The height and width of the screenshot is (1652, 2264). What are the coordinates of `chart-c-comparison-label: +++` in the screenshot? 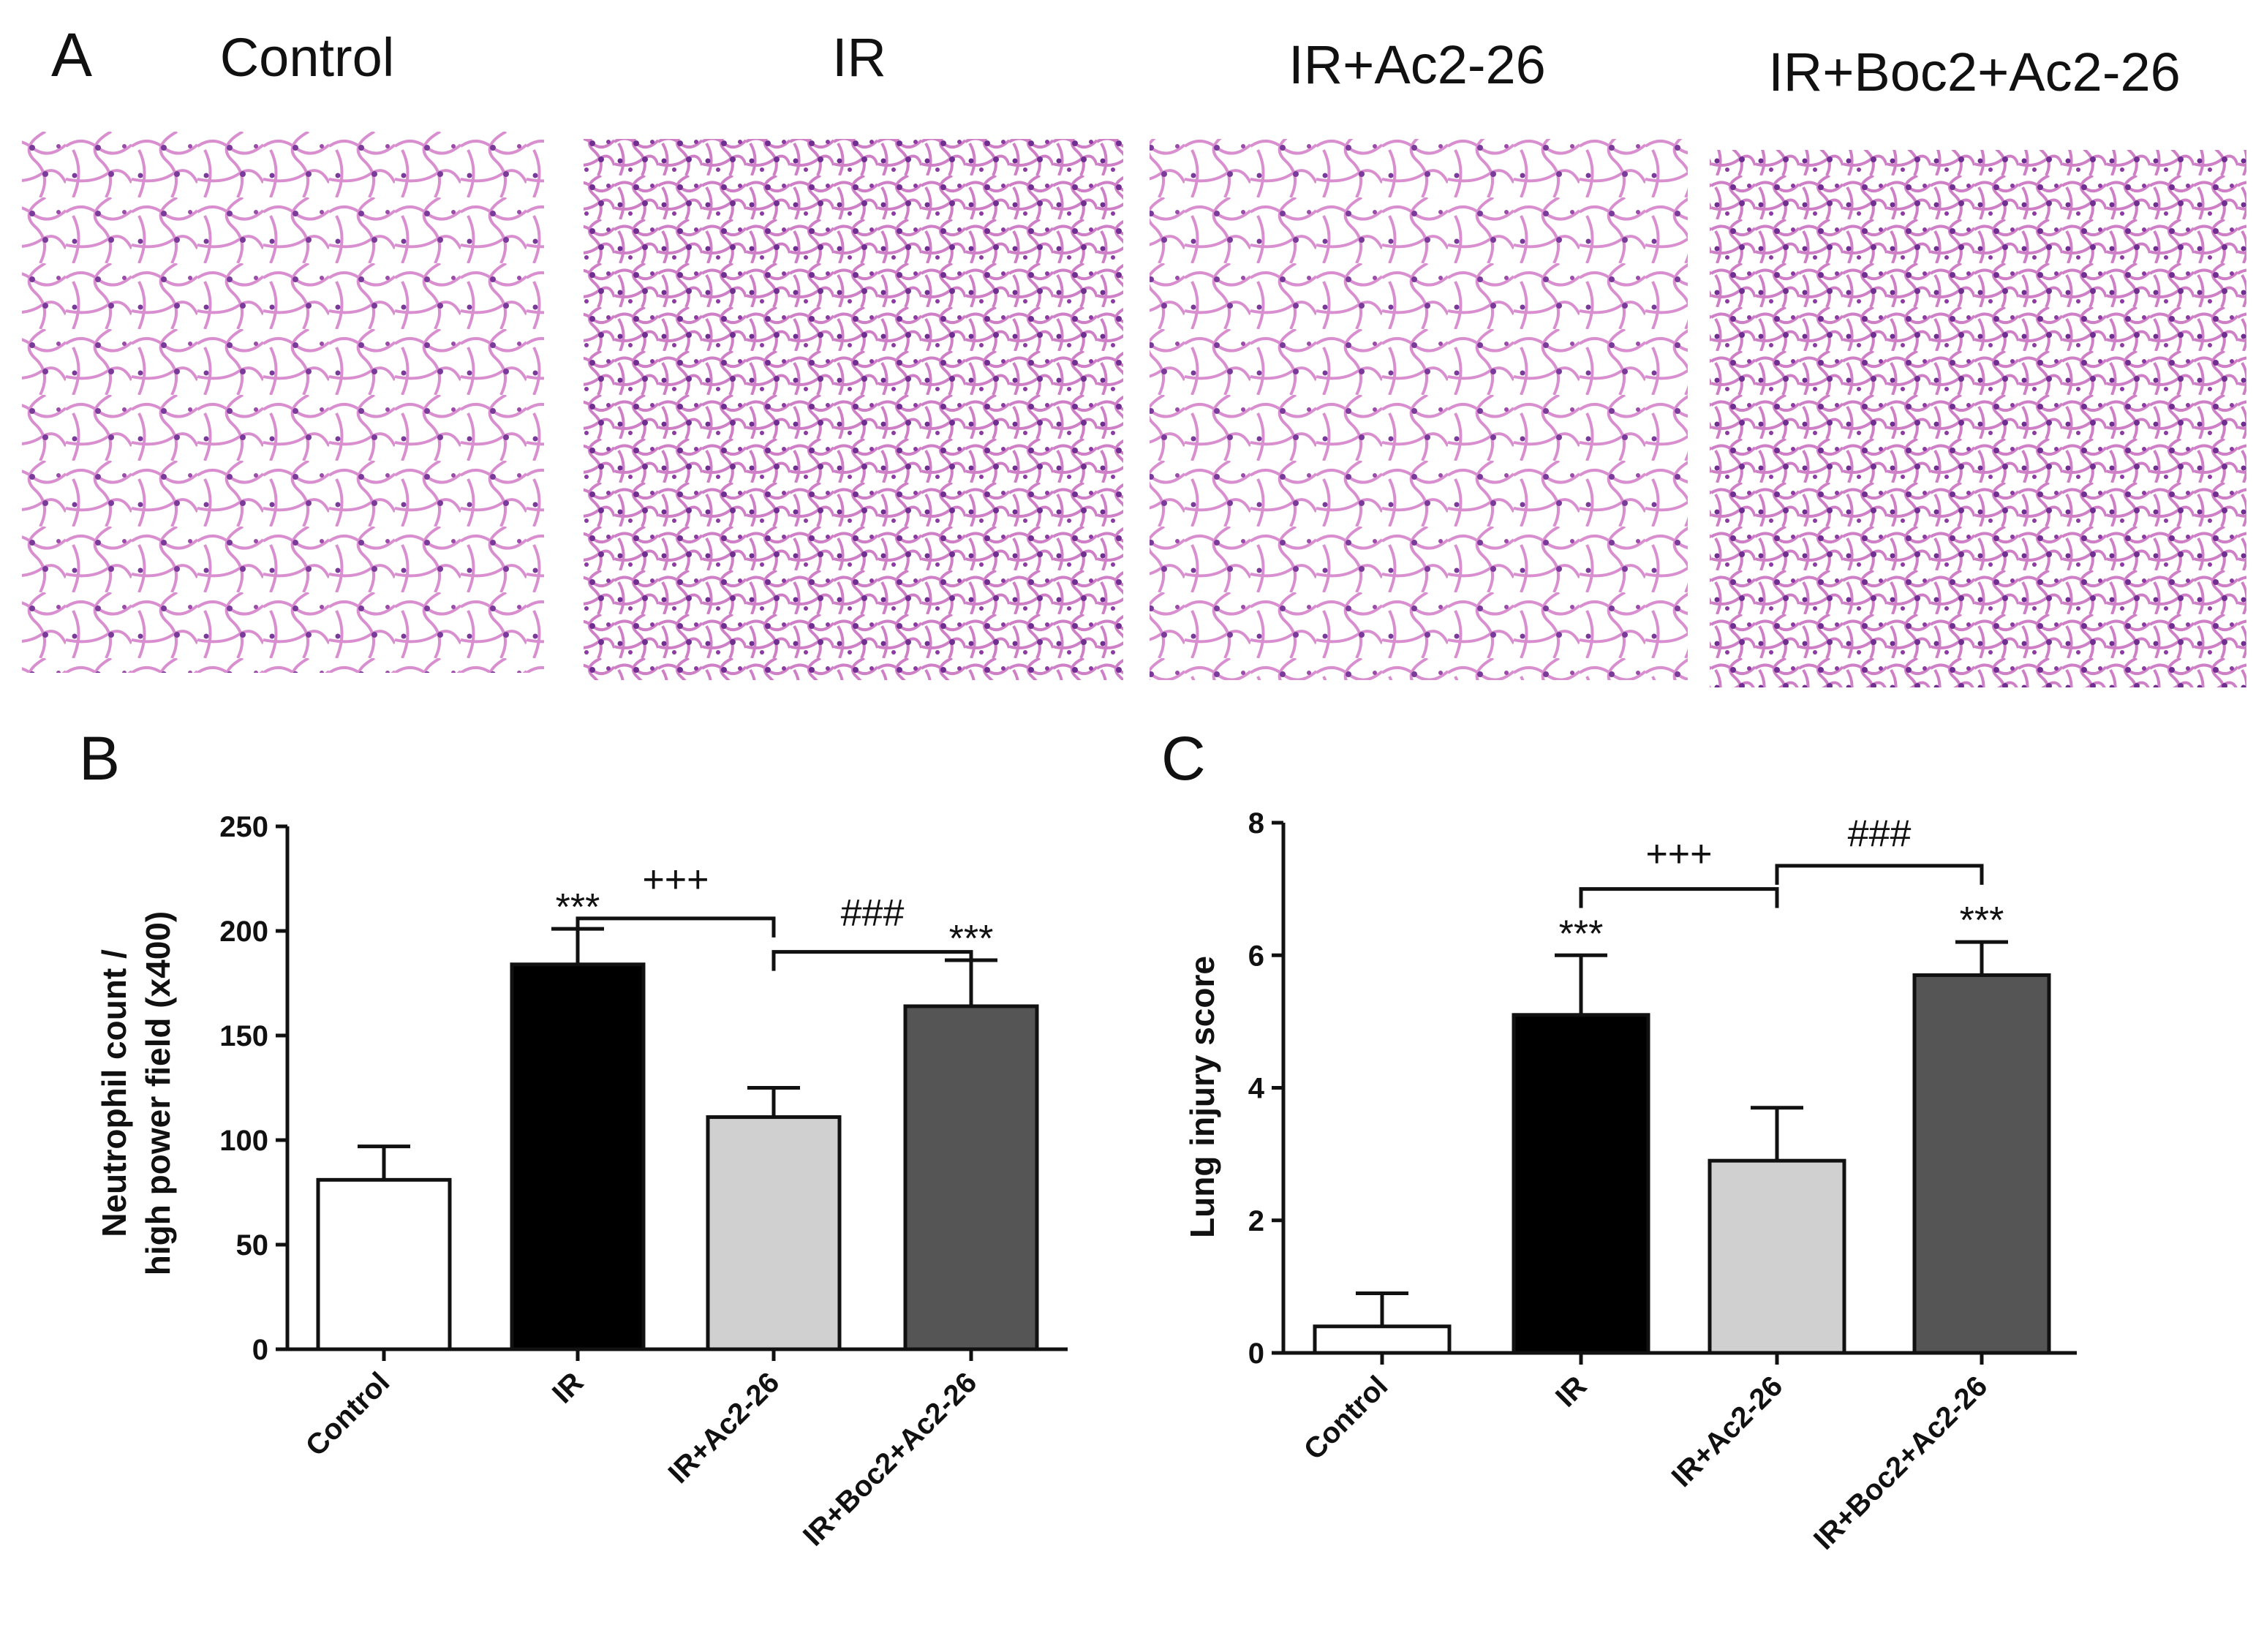 It's located at (1678, 854).